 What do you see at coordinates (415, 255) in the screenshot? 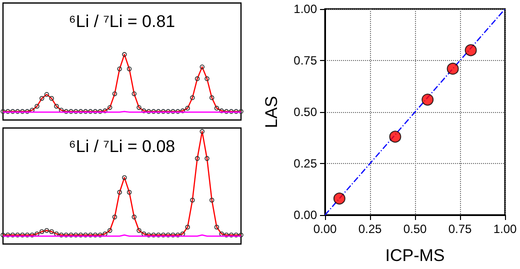
I see `x-axis-title: ICP-MS` at bounding box center [415, 255].